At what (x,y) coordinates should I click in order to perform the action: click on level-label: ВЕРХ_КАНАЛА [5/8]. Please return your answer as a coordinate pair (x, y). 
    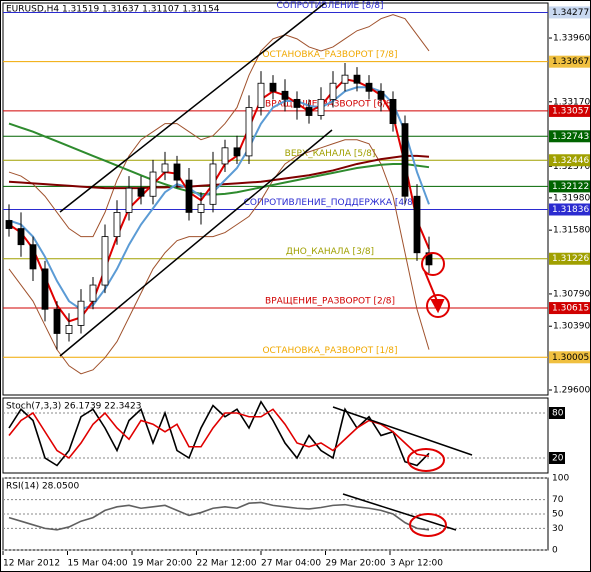
    Looking at the image, I should click on (330, 154).